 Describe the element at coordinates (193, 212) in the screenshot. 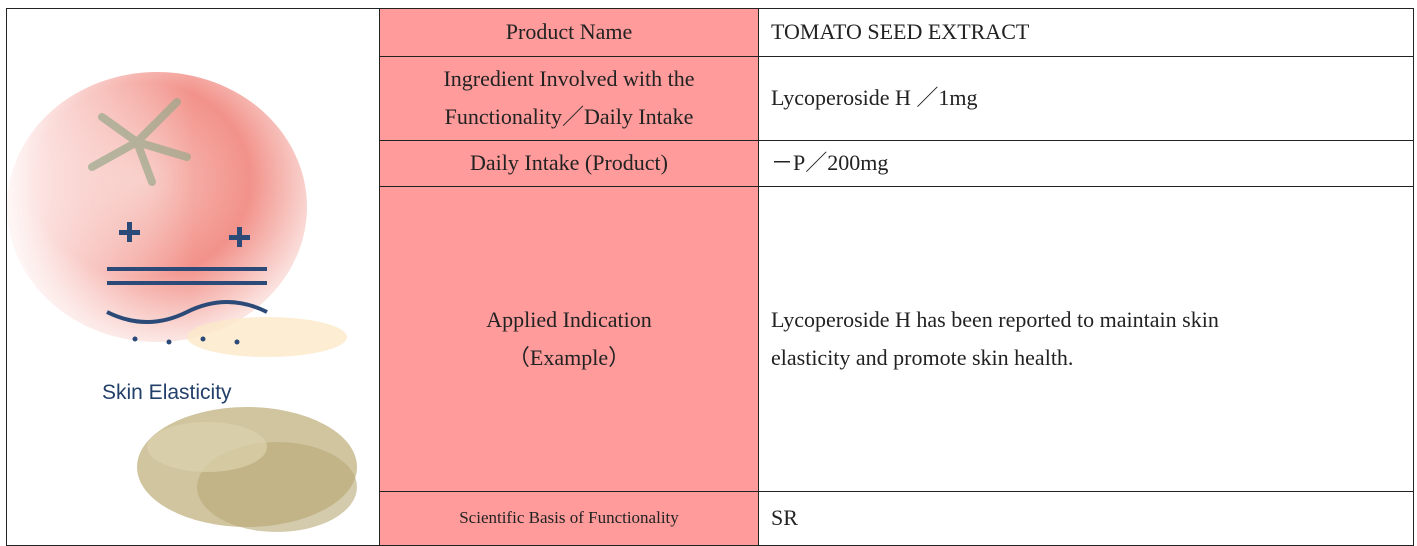

I see `fade` at that location.